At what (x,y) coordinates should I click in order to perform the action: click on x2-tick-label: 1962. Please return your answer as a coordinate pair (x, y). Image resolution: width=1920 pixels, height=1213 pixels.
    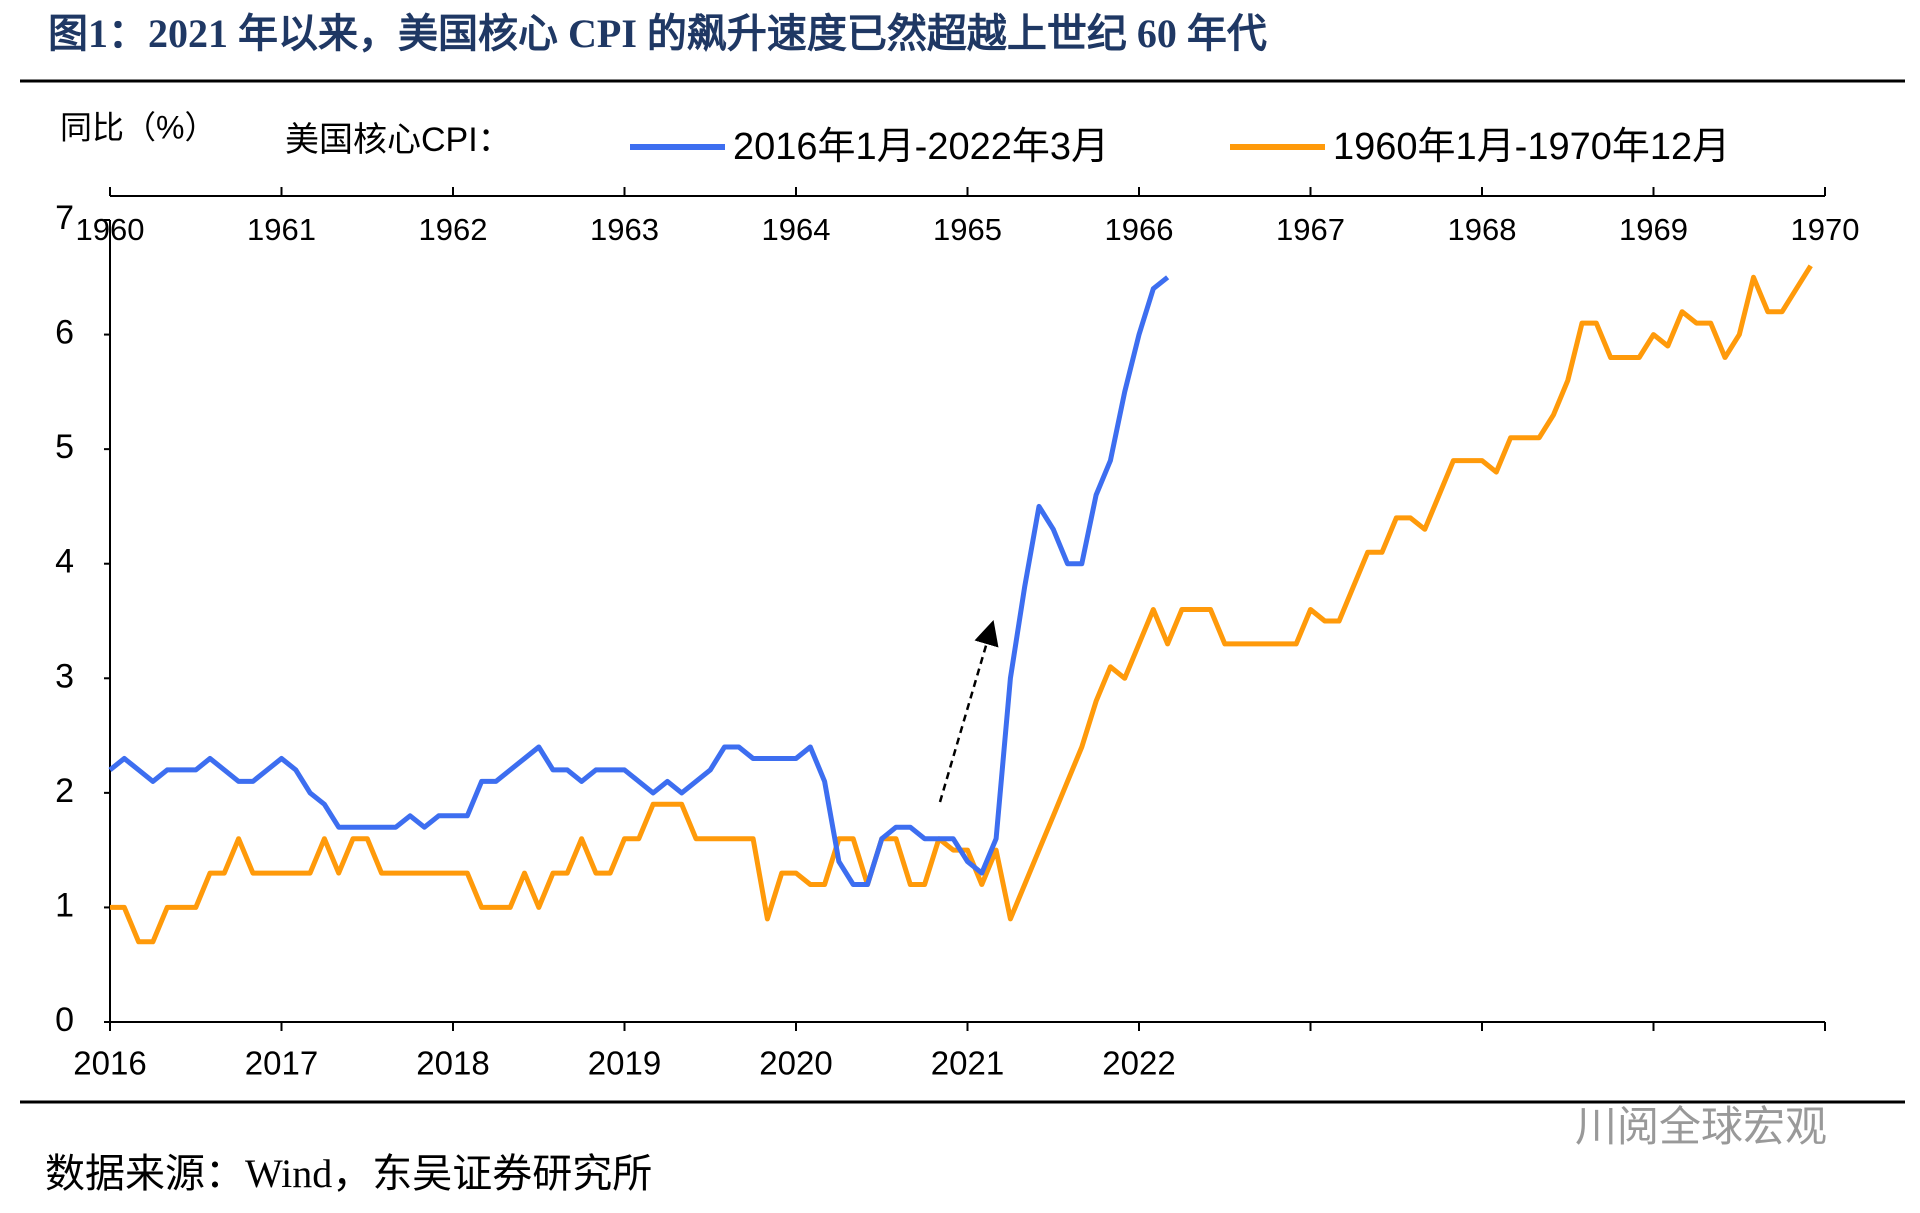
    Looking at the image, I should click on (453, 229).